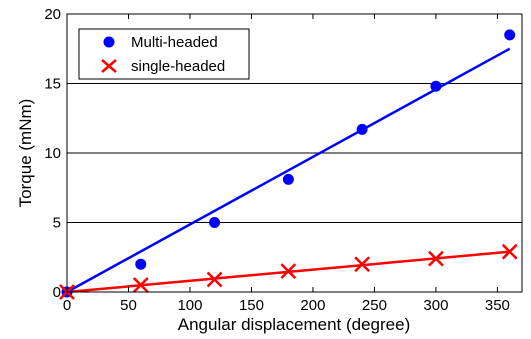  I want to click on y-tick-label: 20, so click(52, 14).